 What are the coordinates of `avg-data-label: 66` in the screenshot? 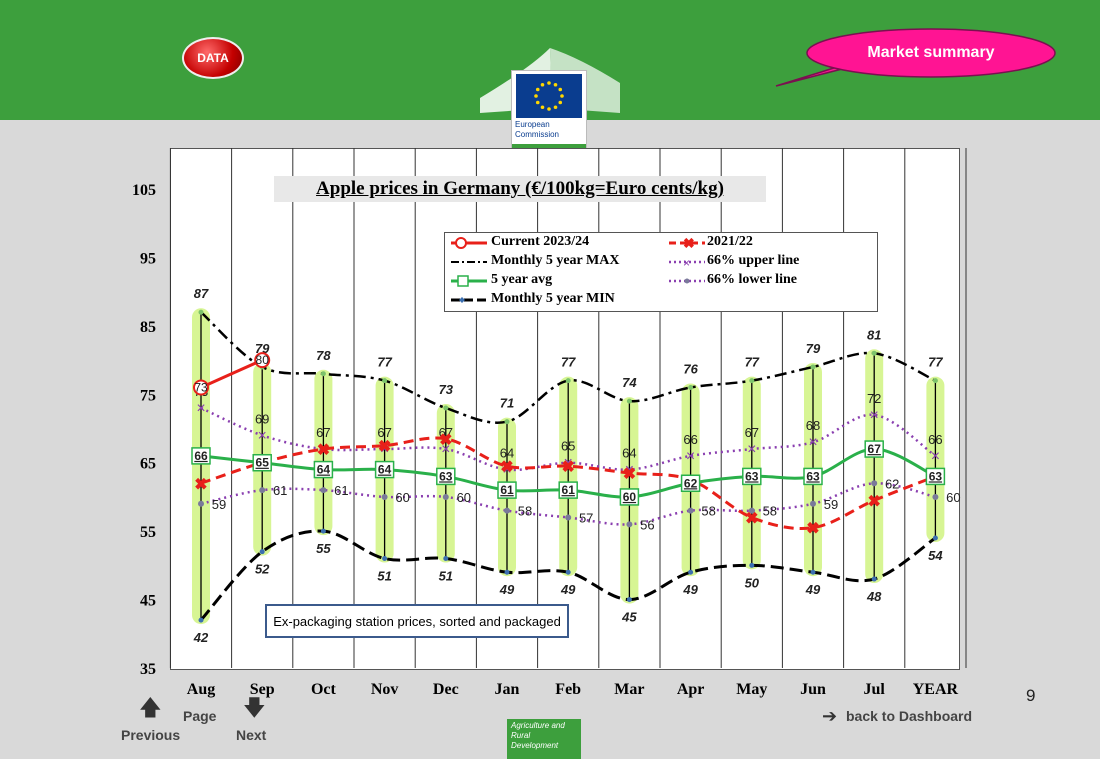 It's located at (201, 456).